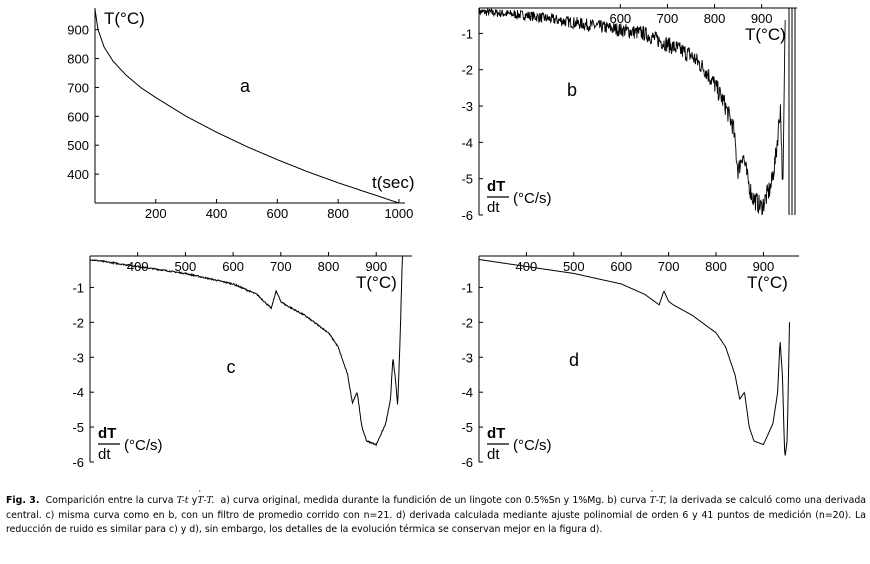 Image resolution: width=870 pixels, height=564 pixels. I want to click on caption-var-2: T, so click(200, 497).